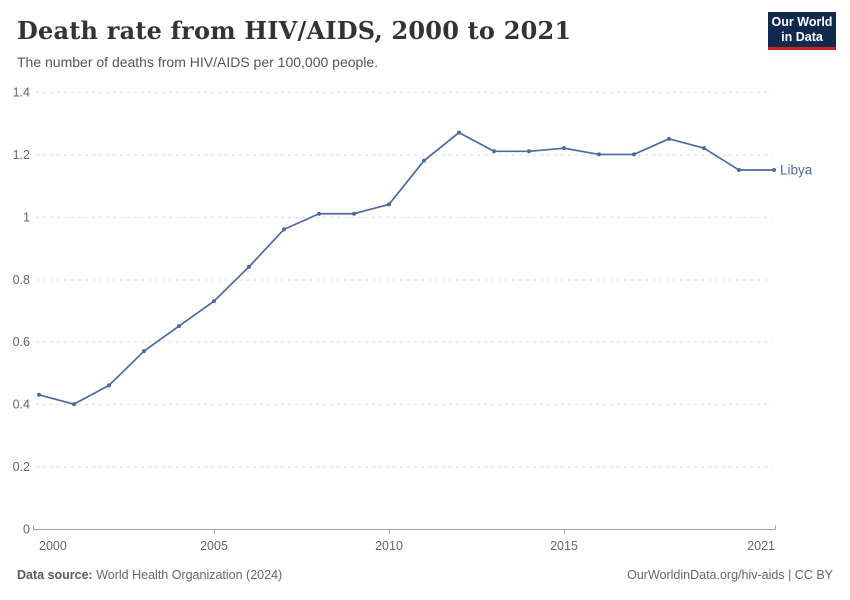  Describe the element at coordinates (730, 575) in the screenshot. I see `credit-link: OurWorldinData.org/hiv-aids | CC BY` at that location.